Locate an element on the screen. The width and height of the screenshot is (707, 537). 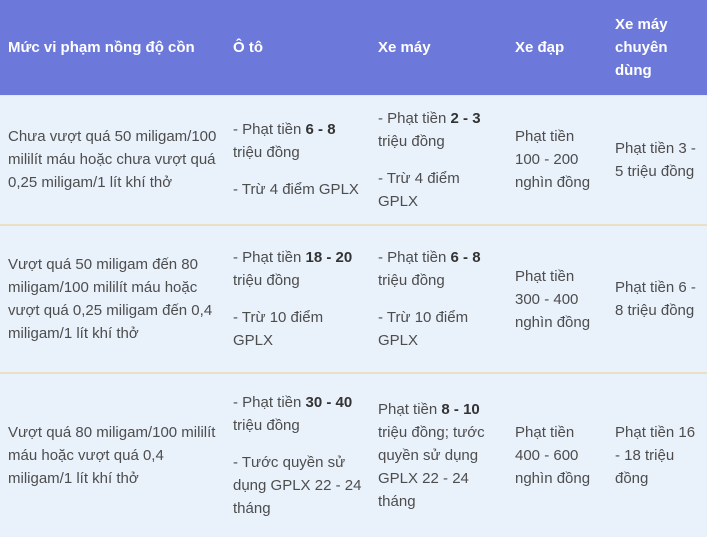
xe-may-chuyen-dung-cell: Phạt tiền 3 - 5 triệu đồng is located at coordinates (657, 159).